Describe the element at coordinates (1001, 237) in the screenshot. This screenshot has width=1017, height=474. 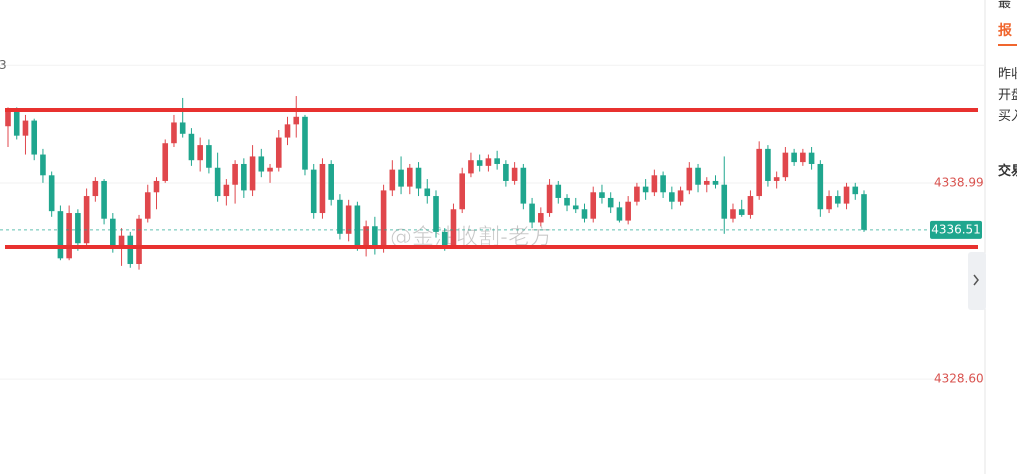
I see `side-panel: 最 报 昨收 开盘 买入 交易` at that location.